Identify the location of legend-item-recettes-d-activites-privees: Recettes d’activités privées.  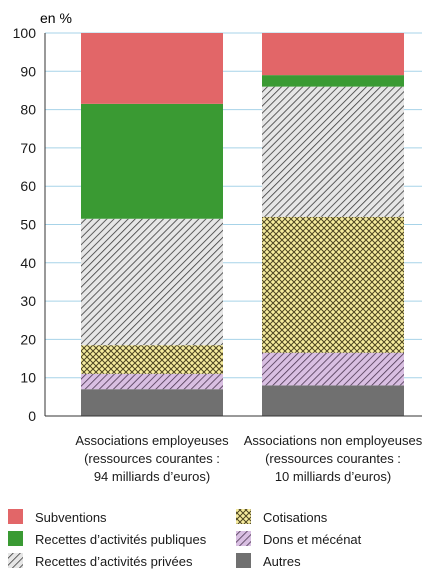
(100, 561).